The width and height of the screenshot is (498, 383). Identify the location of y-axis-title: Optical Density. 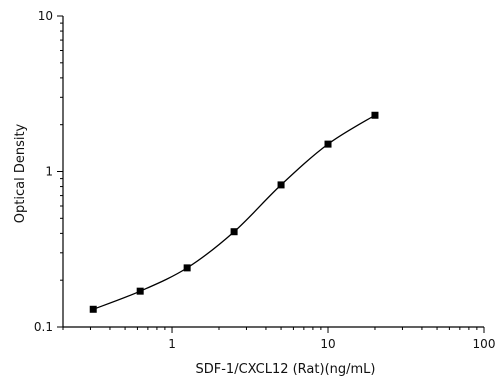
(20, 173).